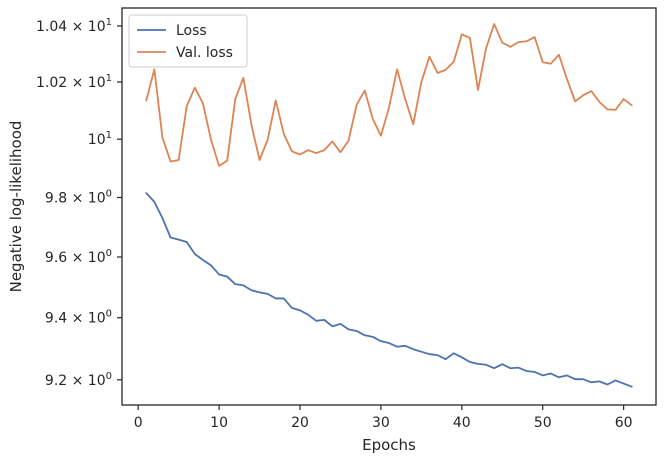 The width and height of the screenshot is (667, 463). What do you see at coordinates (300, 423) in the screenshot?
I see `x-tick-label: 20` at bounding box center [300, 423].